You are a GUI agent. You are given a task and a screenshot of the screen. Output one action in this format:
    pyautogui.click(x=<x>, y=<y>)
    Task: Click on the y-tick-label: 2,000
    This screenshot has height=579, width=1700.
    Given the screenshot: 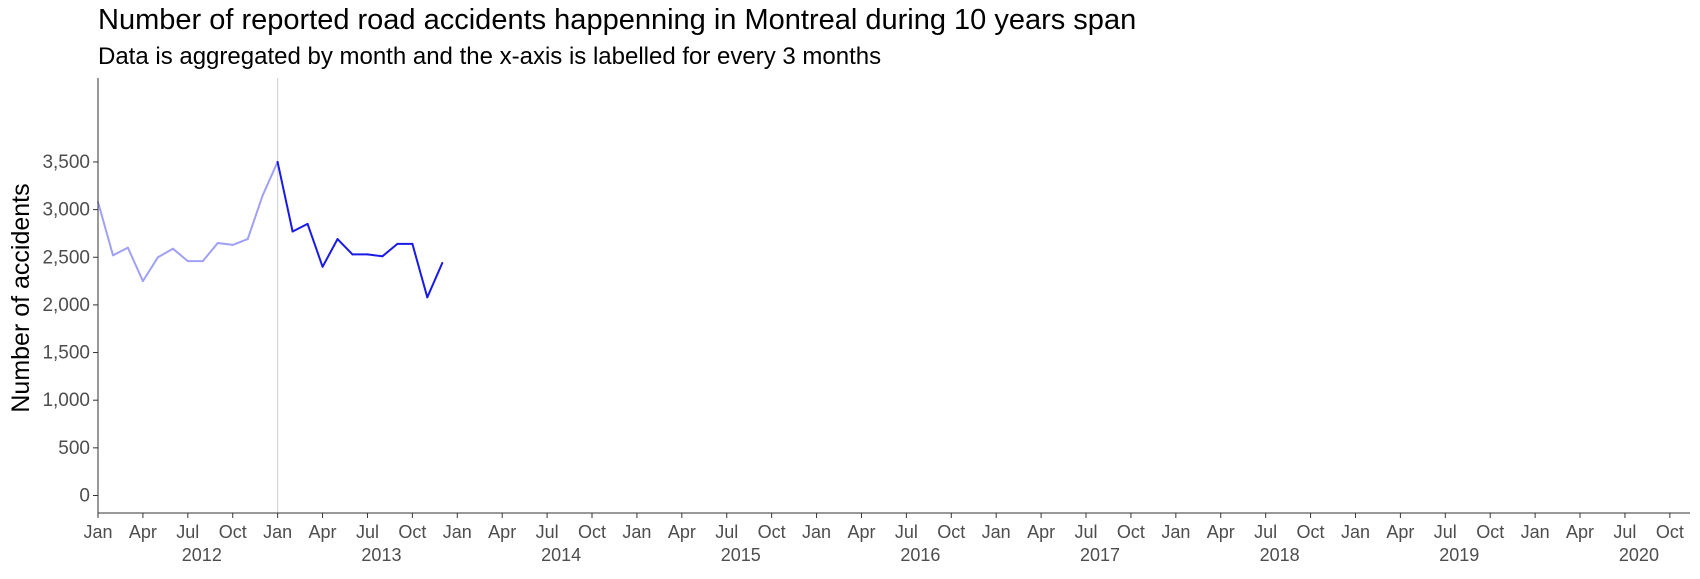 What is the action you would take?
    pyautogui.click(x=66, y=305)
    